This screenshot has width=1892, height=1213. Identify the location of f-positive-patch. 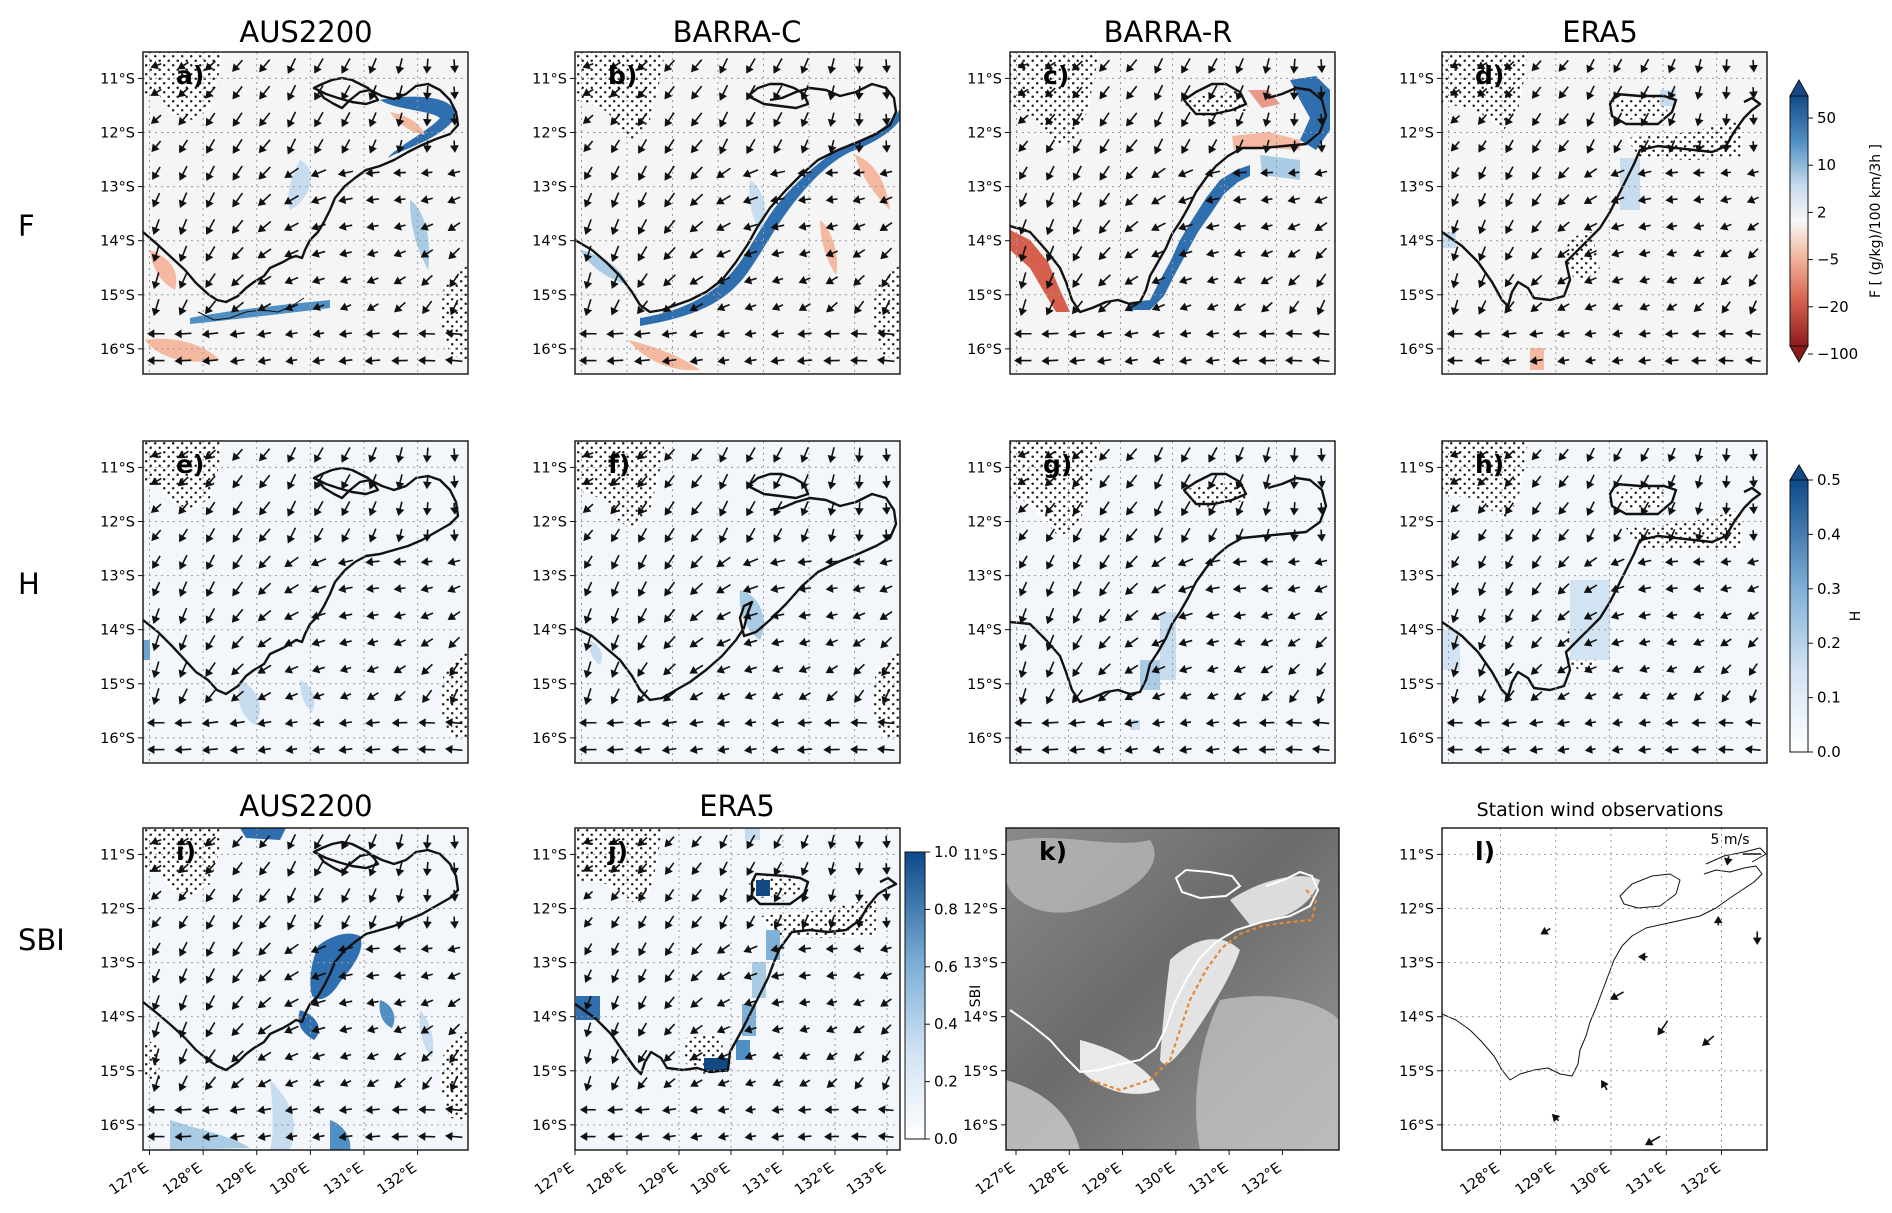
(757, 205).